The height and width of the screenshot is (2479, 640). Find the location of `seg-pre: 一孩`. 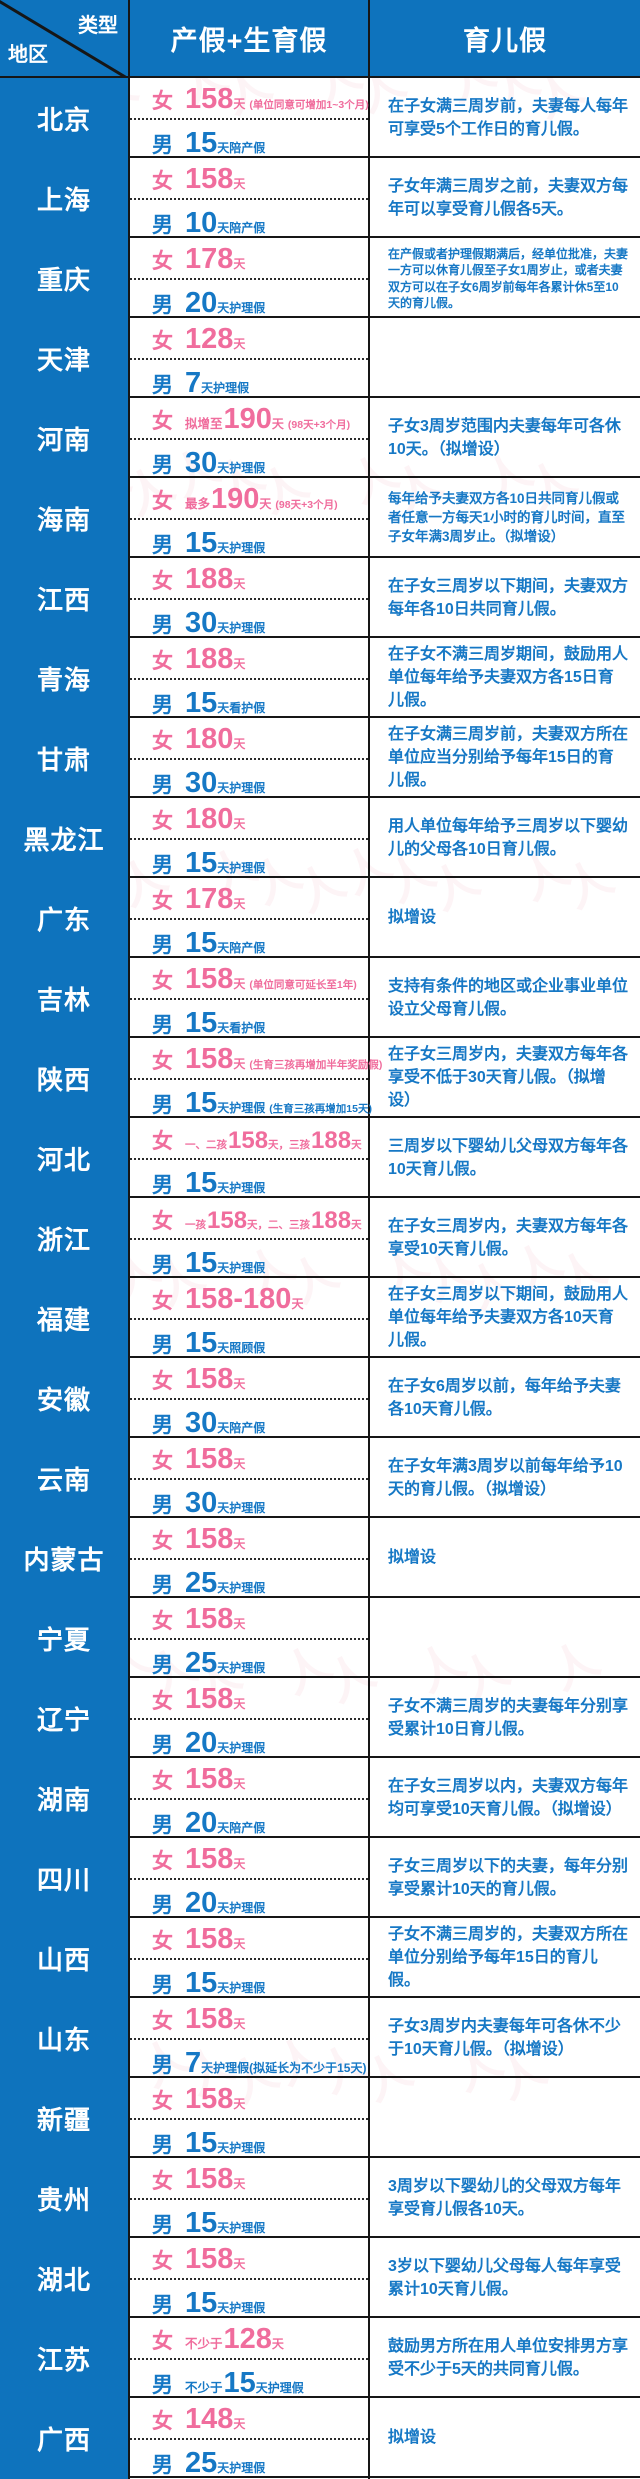

seg-pre: 一孩 is located at coordinates (195, 1225).